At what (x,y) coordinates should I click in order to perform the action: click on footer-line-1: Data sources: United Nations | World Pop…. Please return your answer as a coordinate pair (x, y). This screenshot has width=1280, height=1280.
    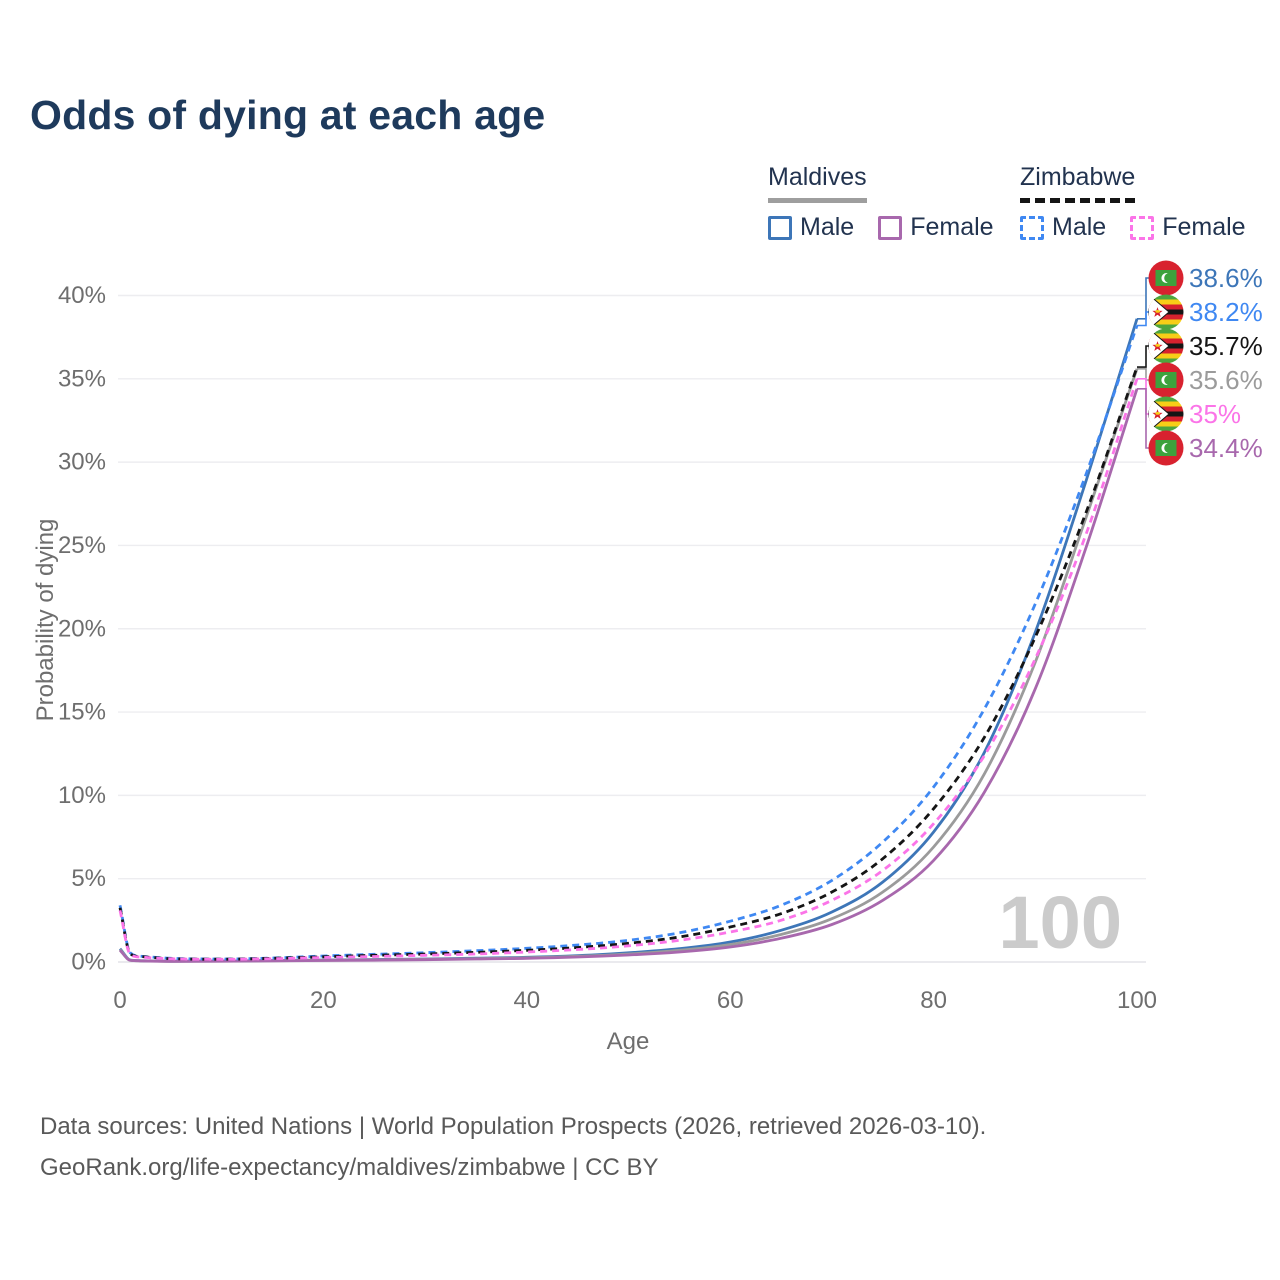
    Looking at the image, I should click on (513, 1126).